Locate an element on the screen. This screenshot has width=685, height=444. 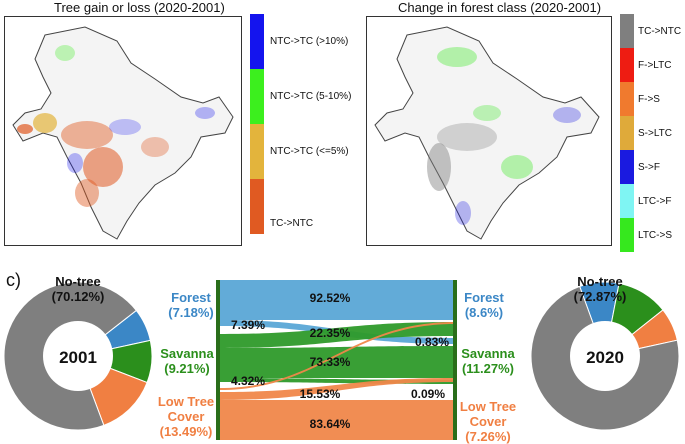
donut-2020-hole is located at coordinates (605, 356).